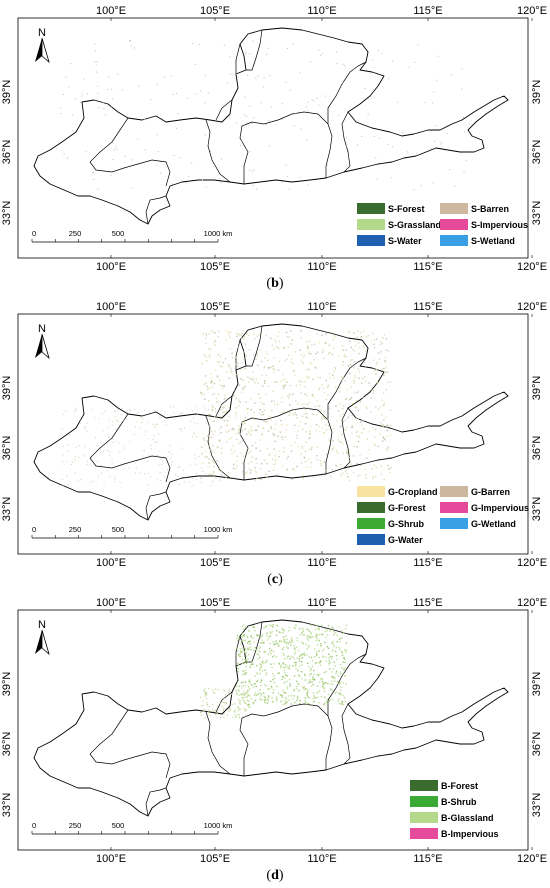  Describe the element at coordinates (34, 233) in the screenshot. I see `scale-label: 0` at that location.